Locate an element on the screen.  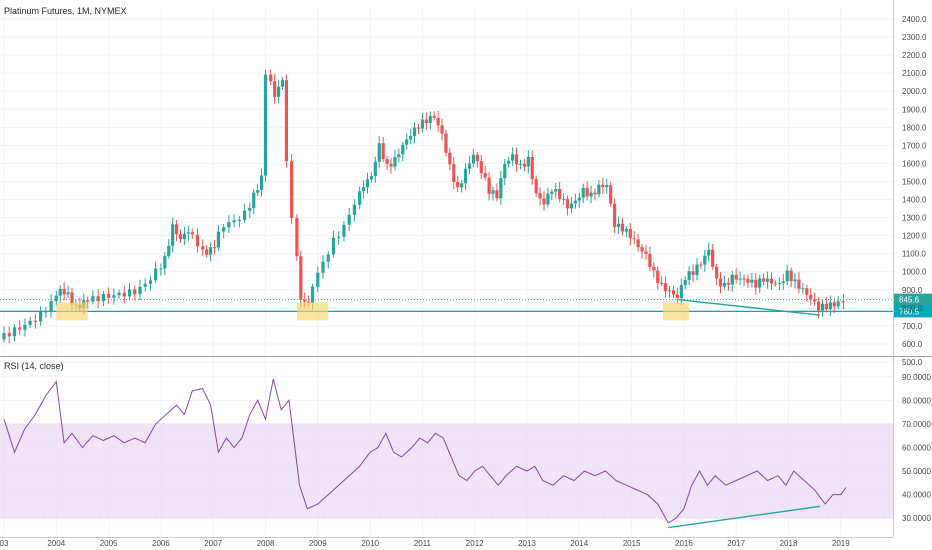
chart-title: Platinum Futures, 1M, NYMEX is located at coordinates (65, 11).